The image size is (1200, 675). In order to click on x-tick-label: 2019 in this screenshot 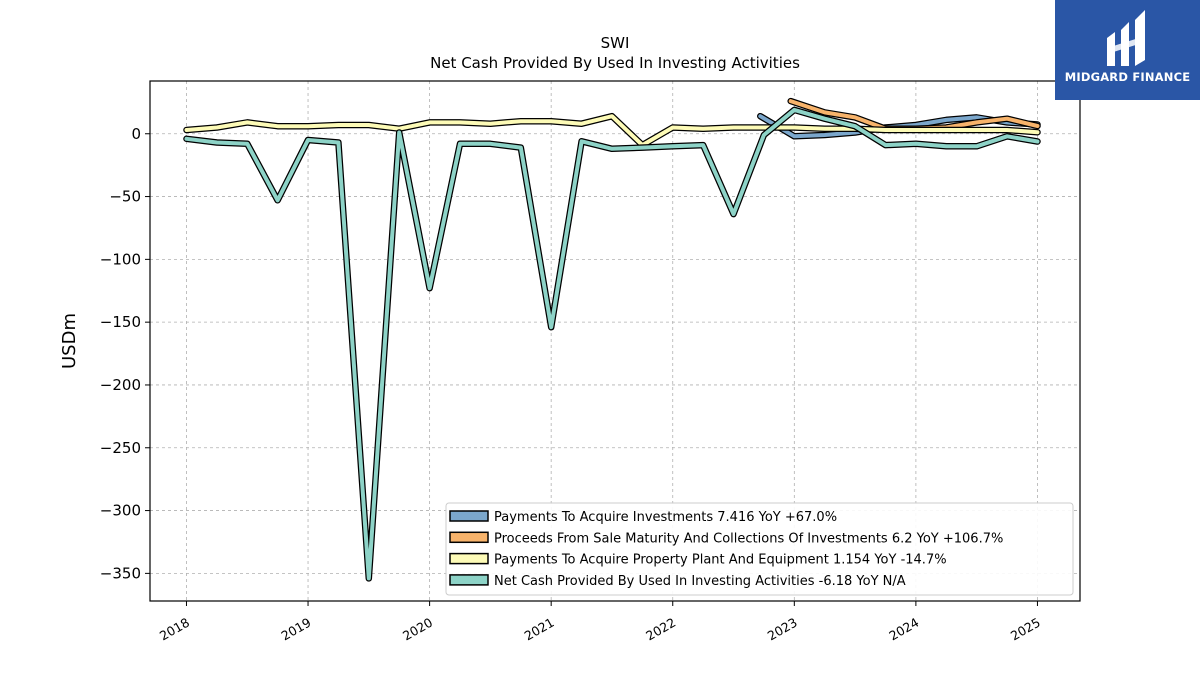, I will do `click(295, 629)`.